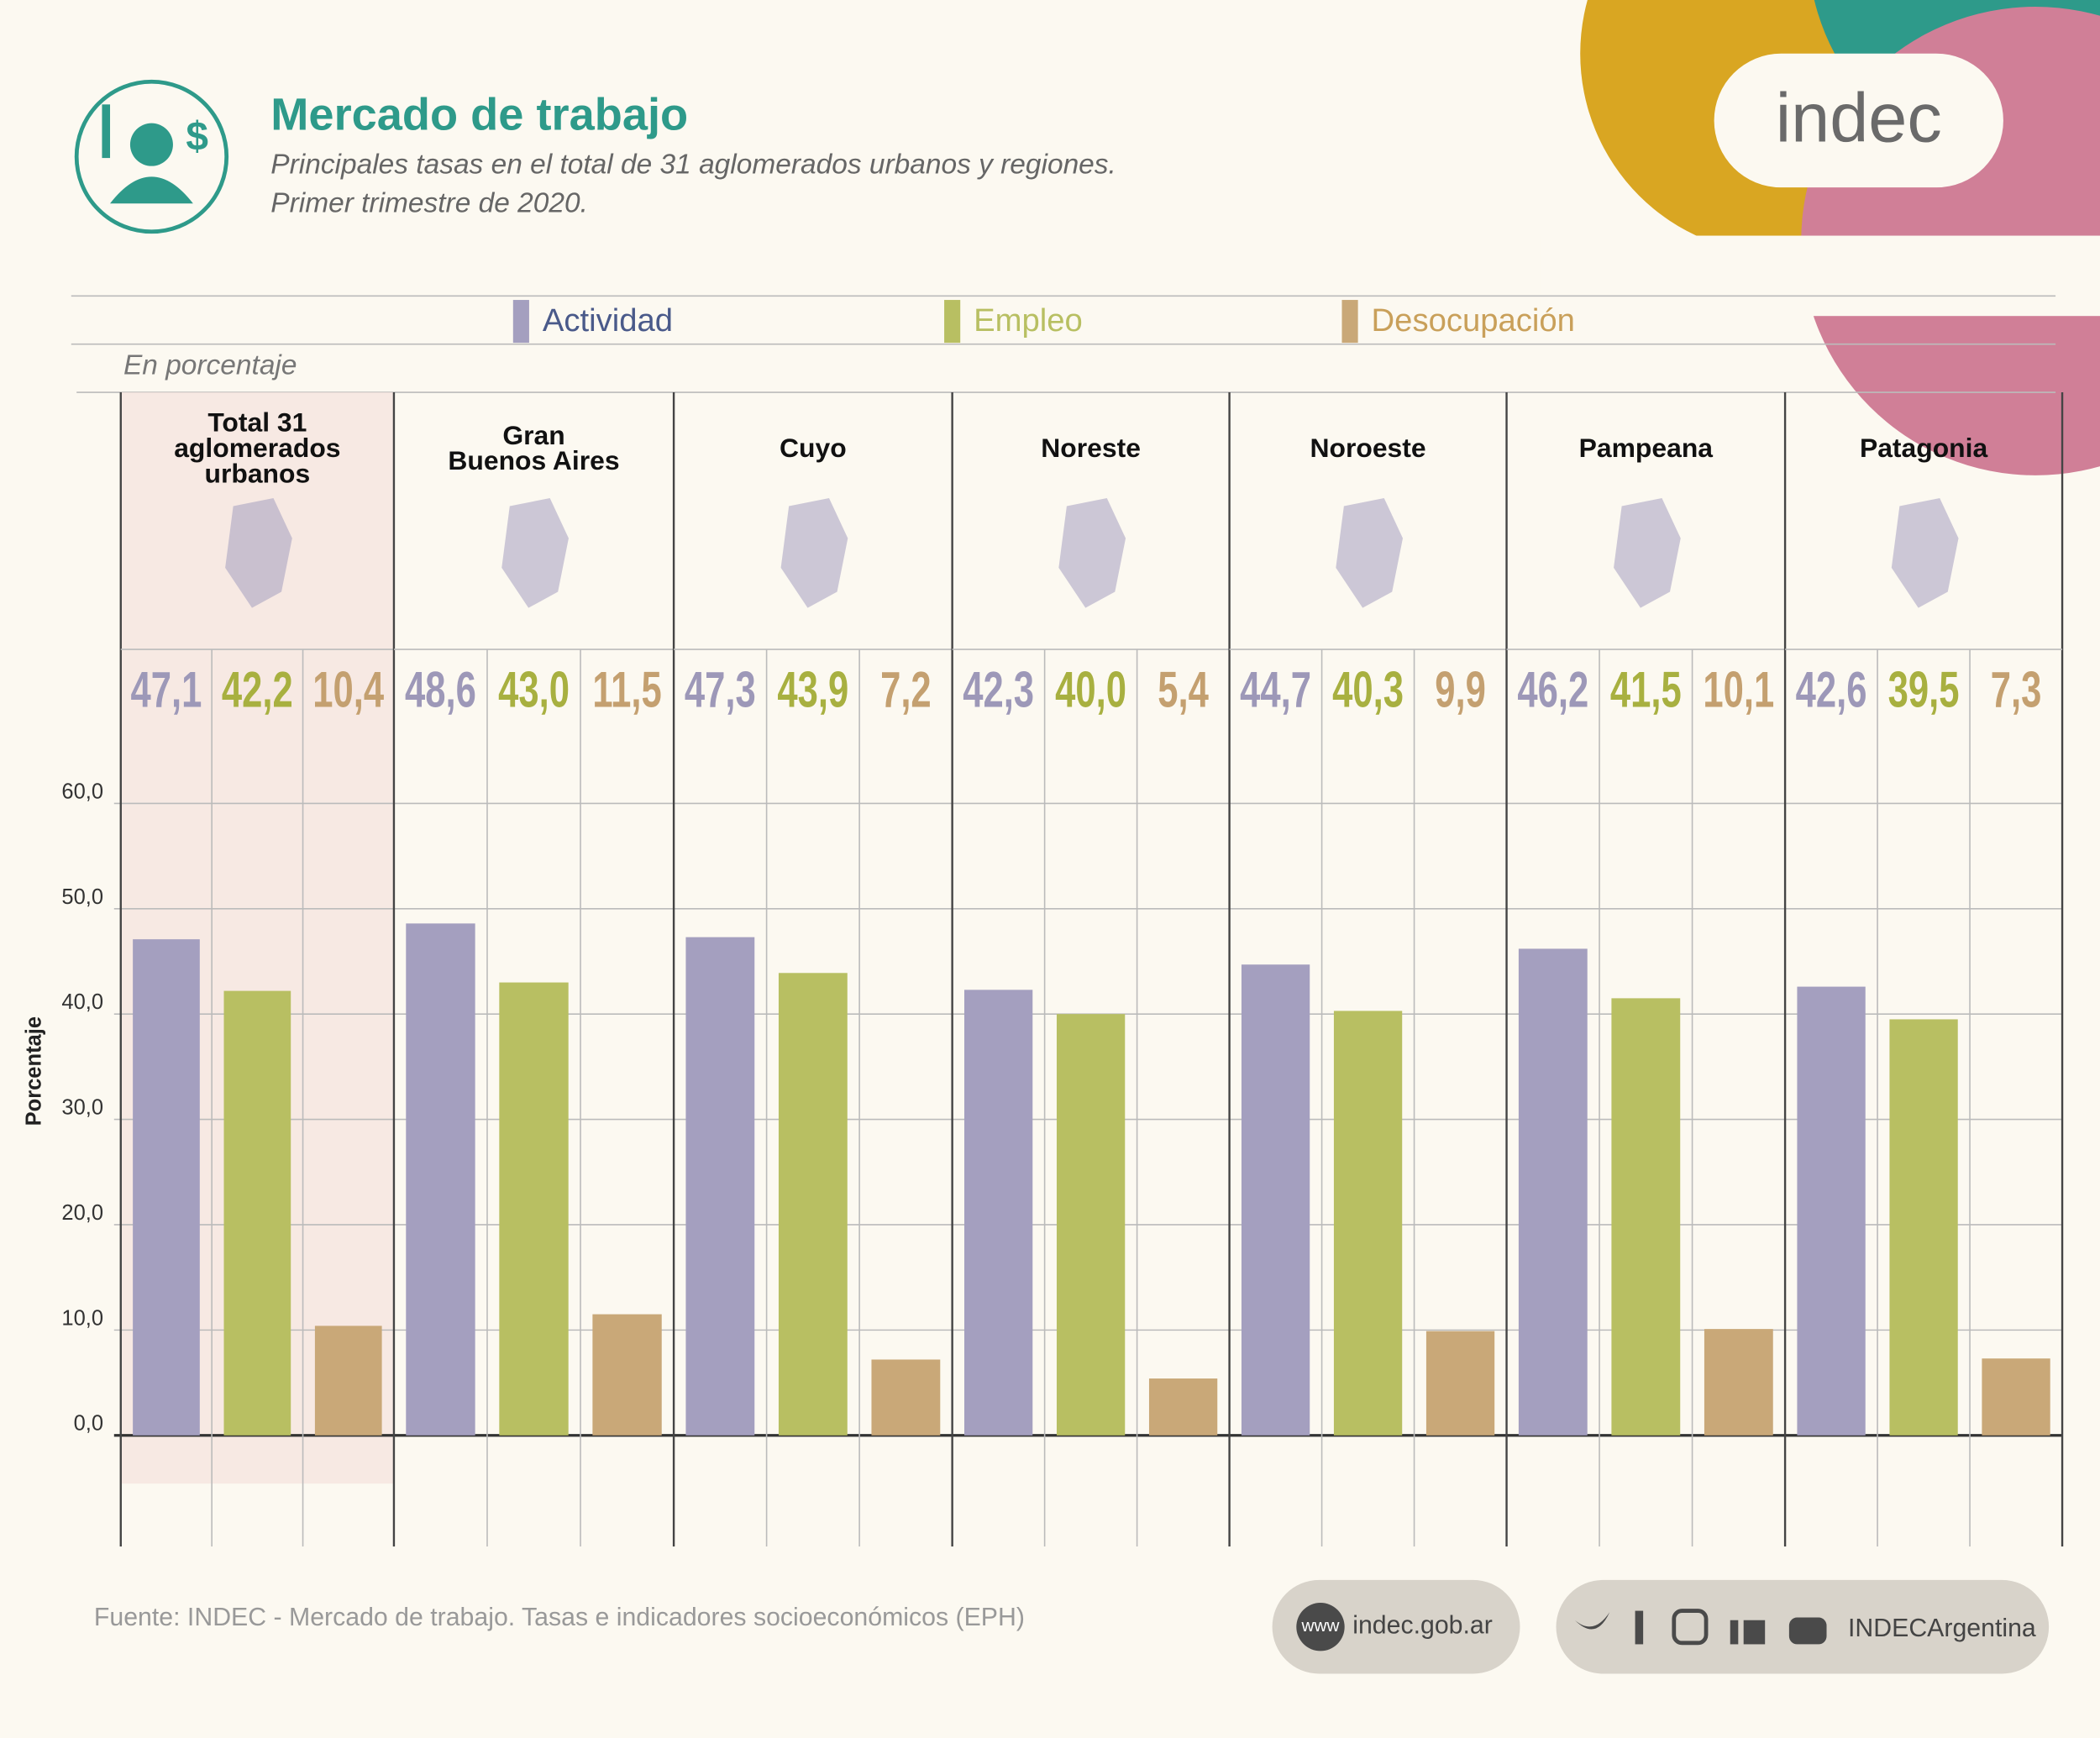 The width and height of the screenshot is (2100, 1738). I want to click on group-label: Patagonia, so click(1924, 448).